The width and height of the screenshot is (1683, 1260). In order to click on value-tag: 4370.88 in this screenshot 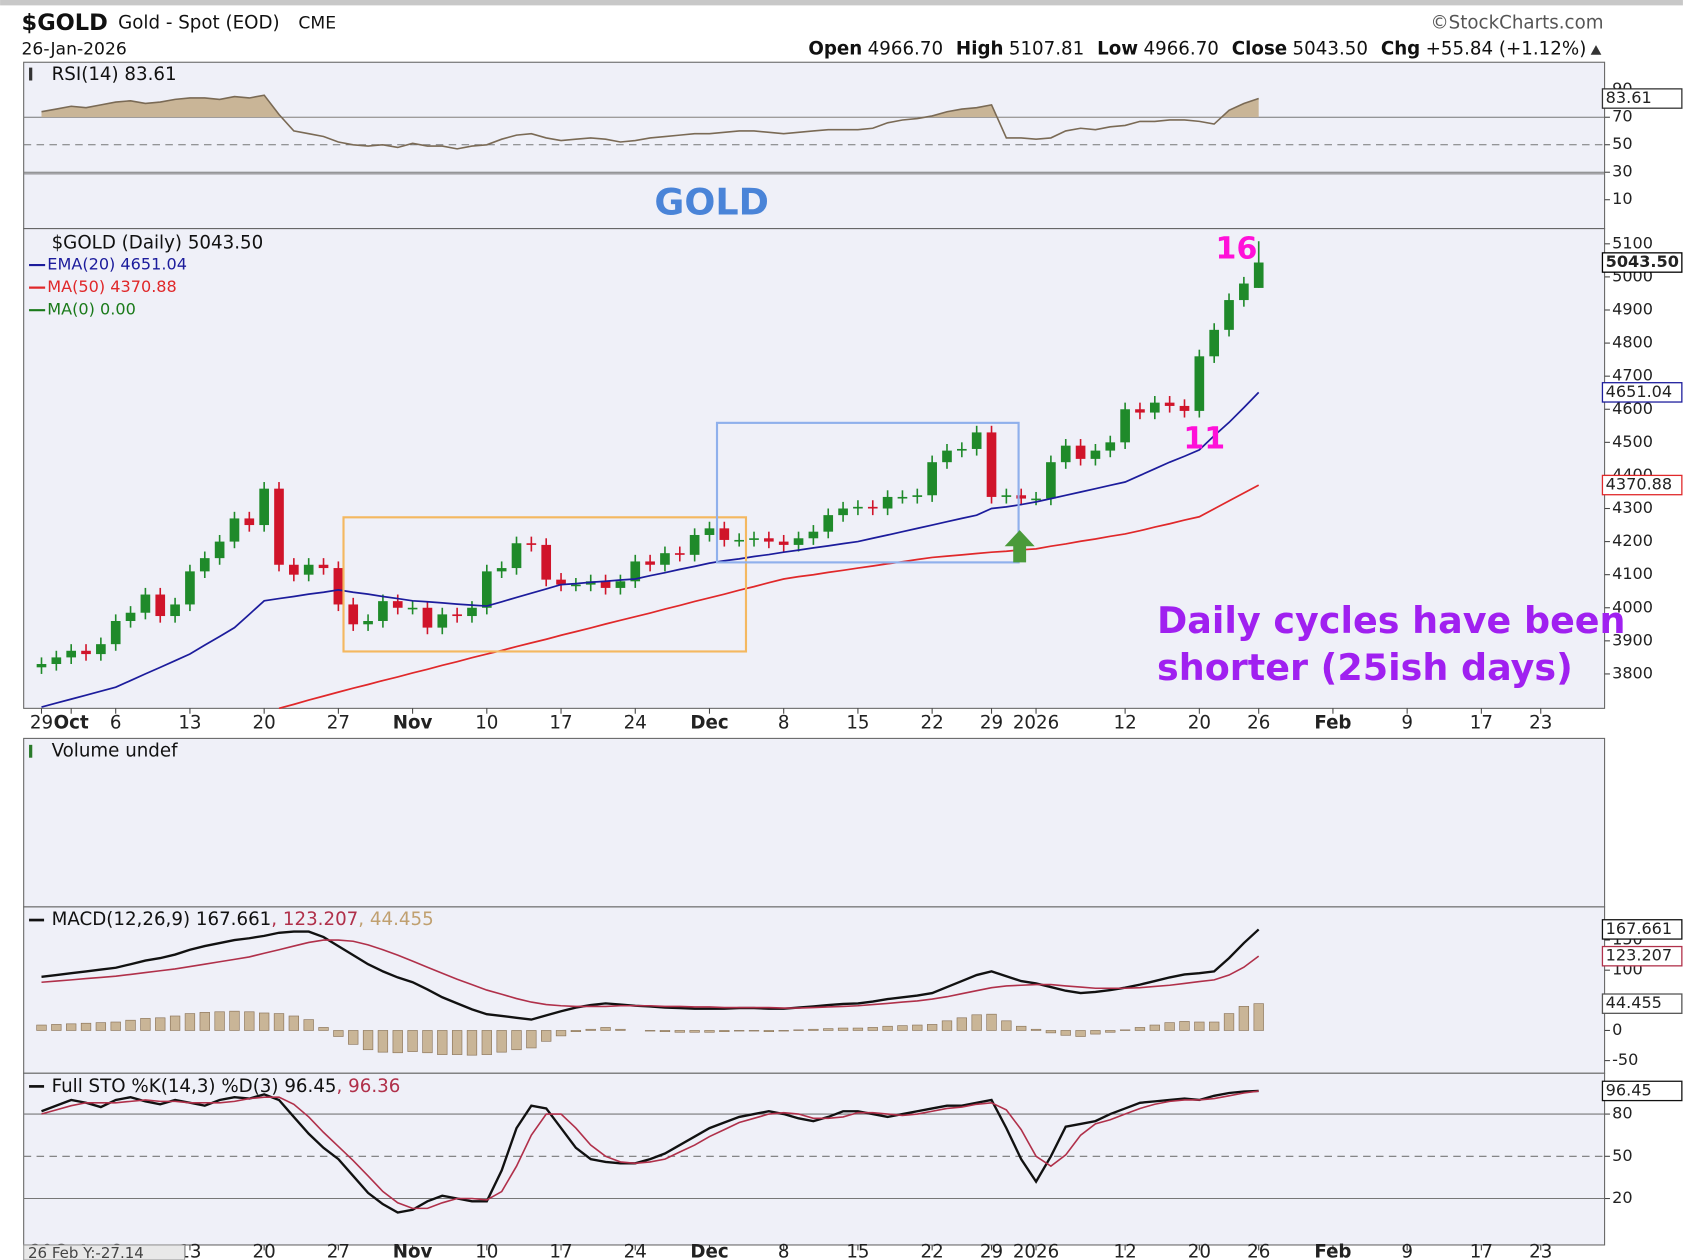, I will do `click(1639, 484)`.